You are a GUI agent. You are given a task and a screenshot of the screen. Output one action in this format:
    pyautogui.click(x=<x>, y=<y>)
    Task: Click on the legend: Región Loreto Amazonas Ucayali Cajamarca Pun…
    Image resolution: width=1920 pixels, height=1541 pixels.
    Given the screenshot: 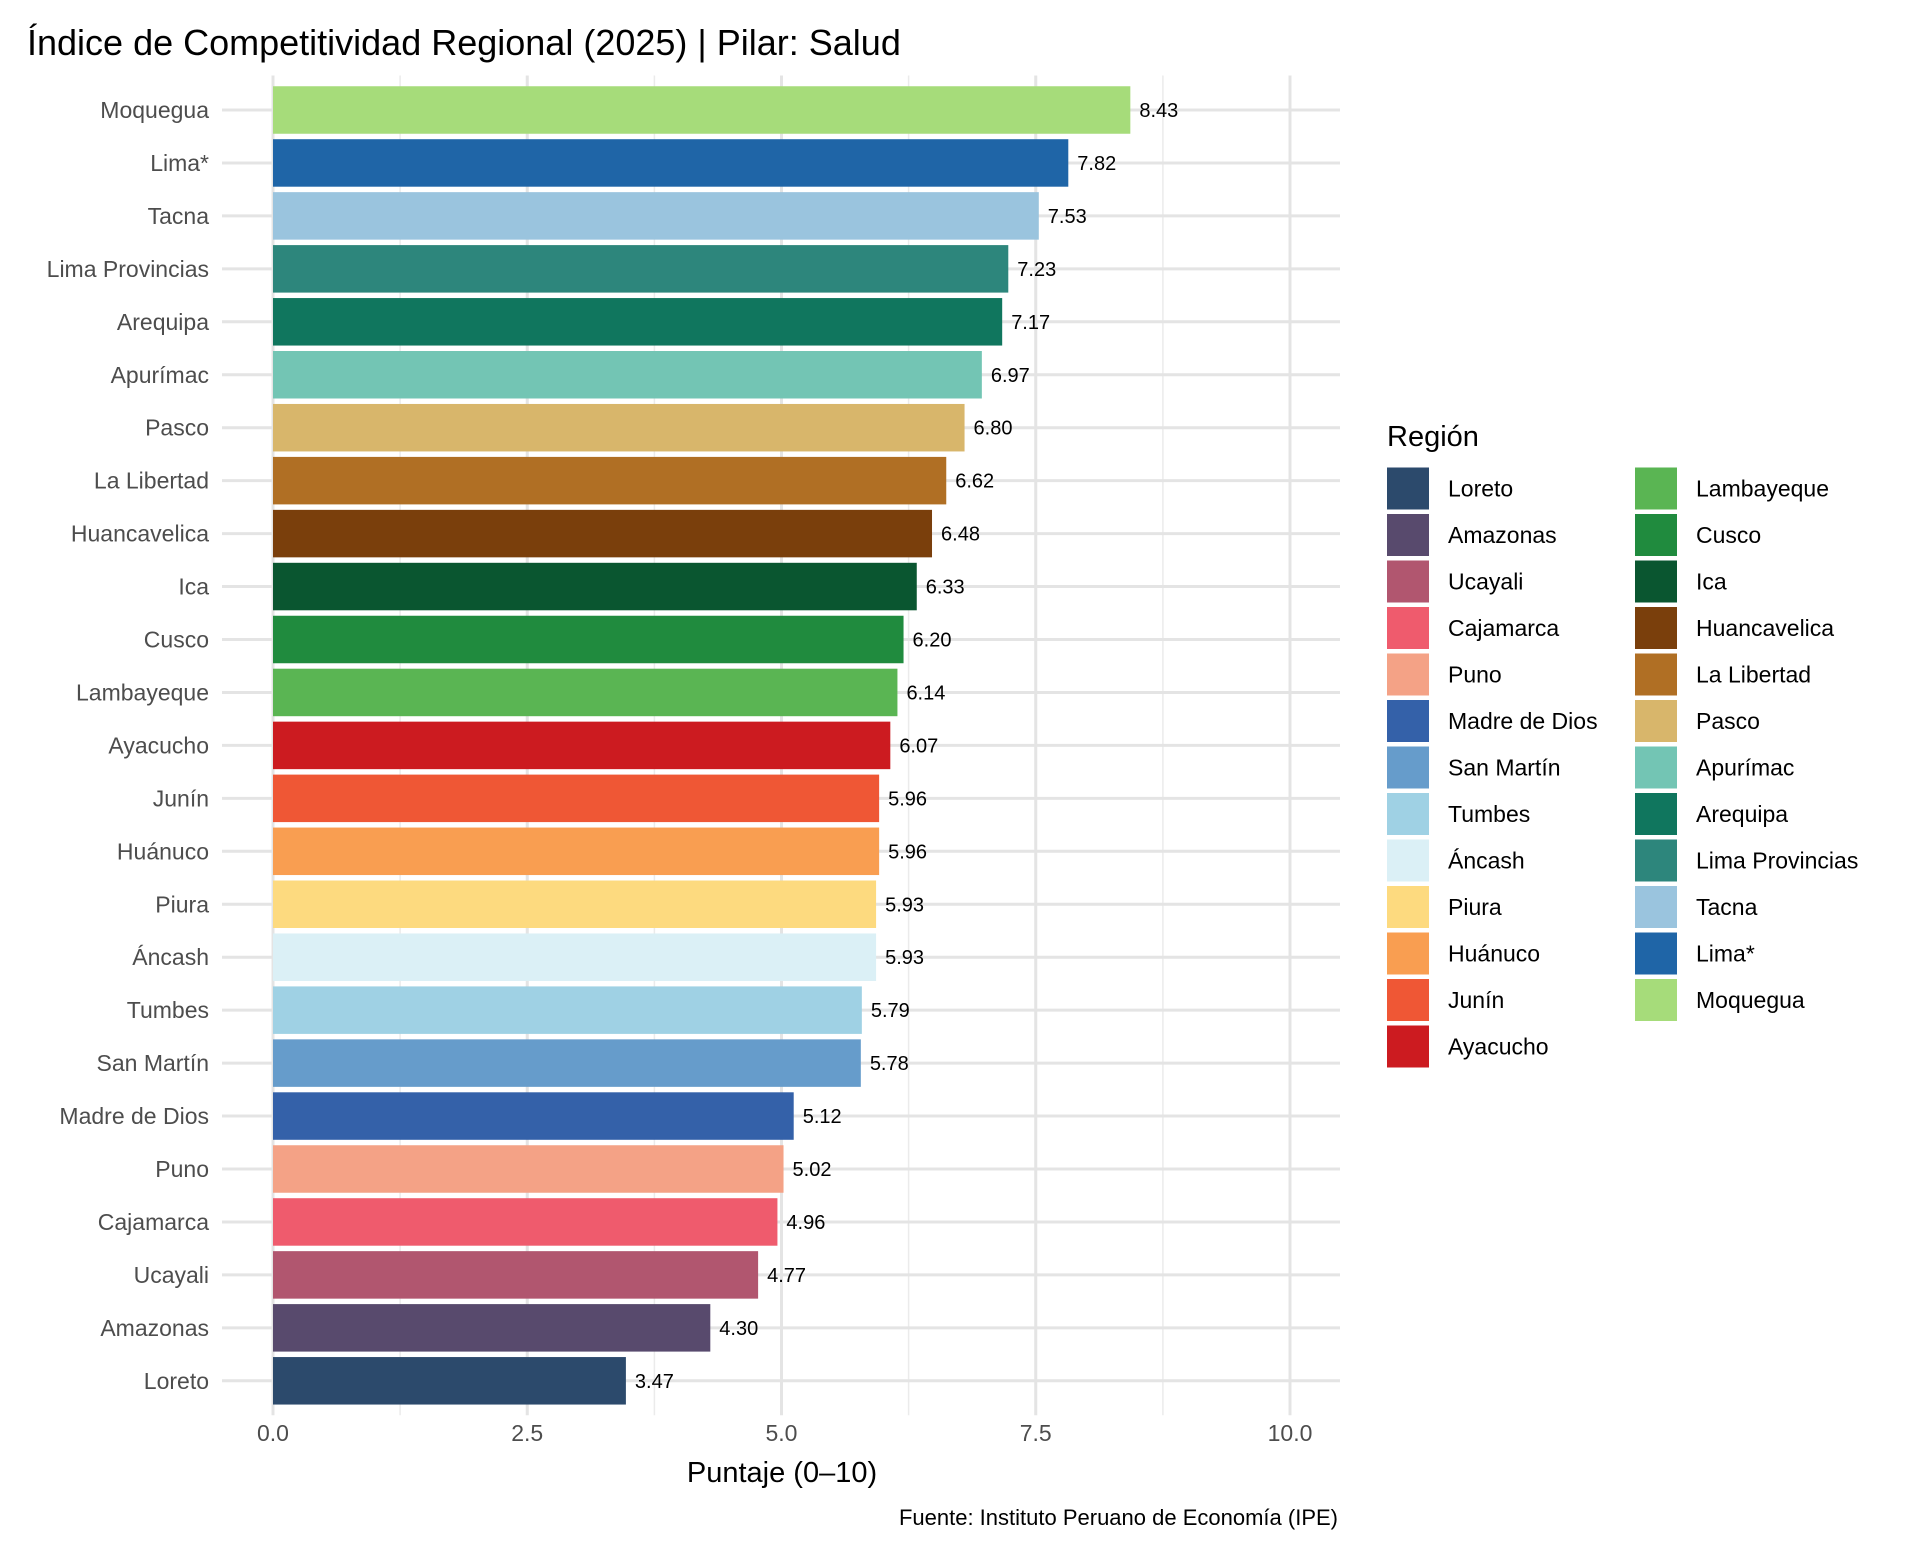 What is the action you would take?
    pyautogui.click(x=1622, y=744)
    